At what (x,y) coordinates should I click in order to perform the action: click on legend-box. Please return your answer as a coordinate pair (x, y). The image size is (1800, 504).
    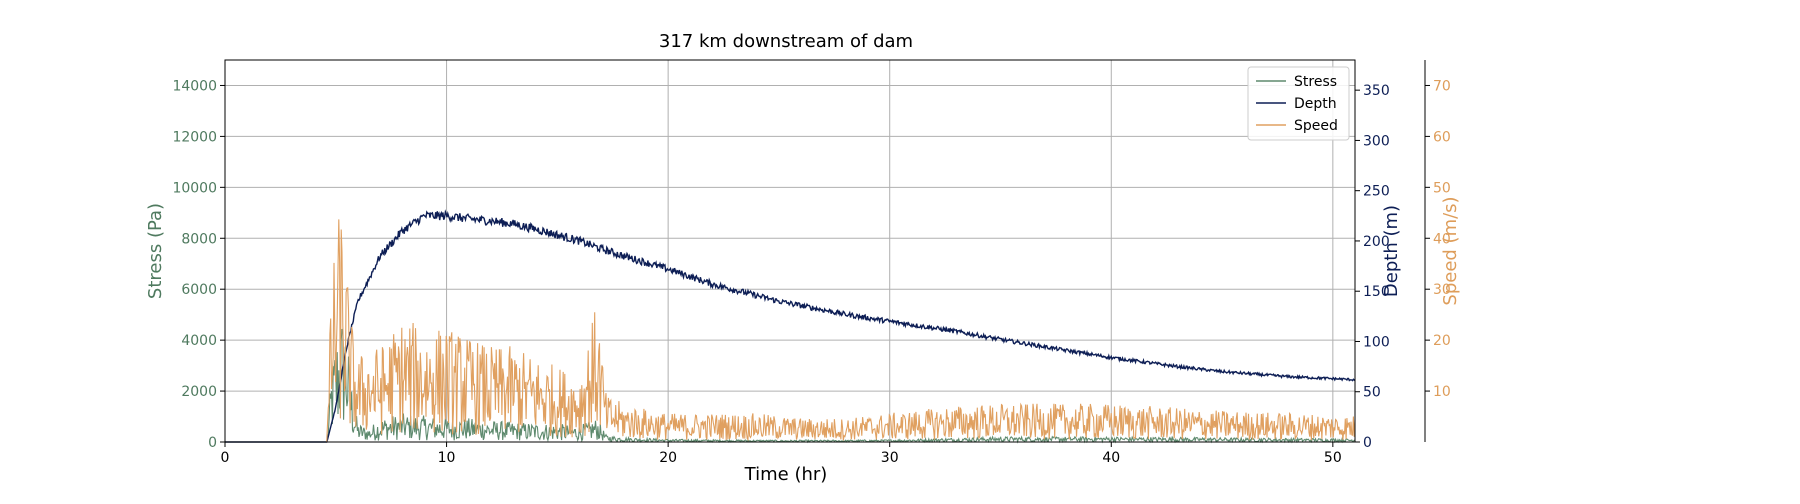
    Looking at the image, I should click on (1298, 103).